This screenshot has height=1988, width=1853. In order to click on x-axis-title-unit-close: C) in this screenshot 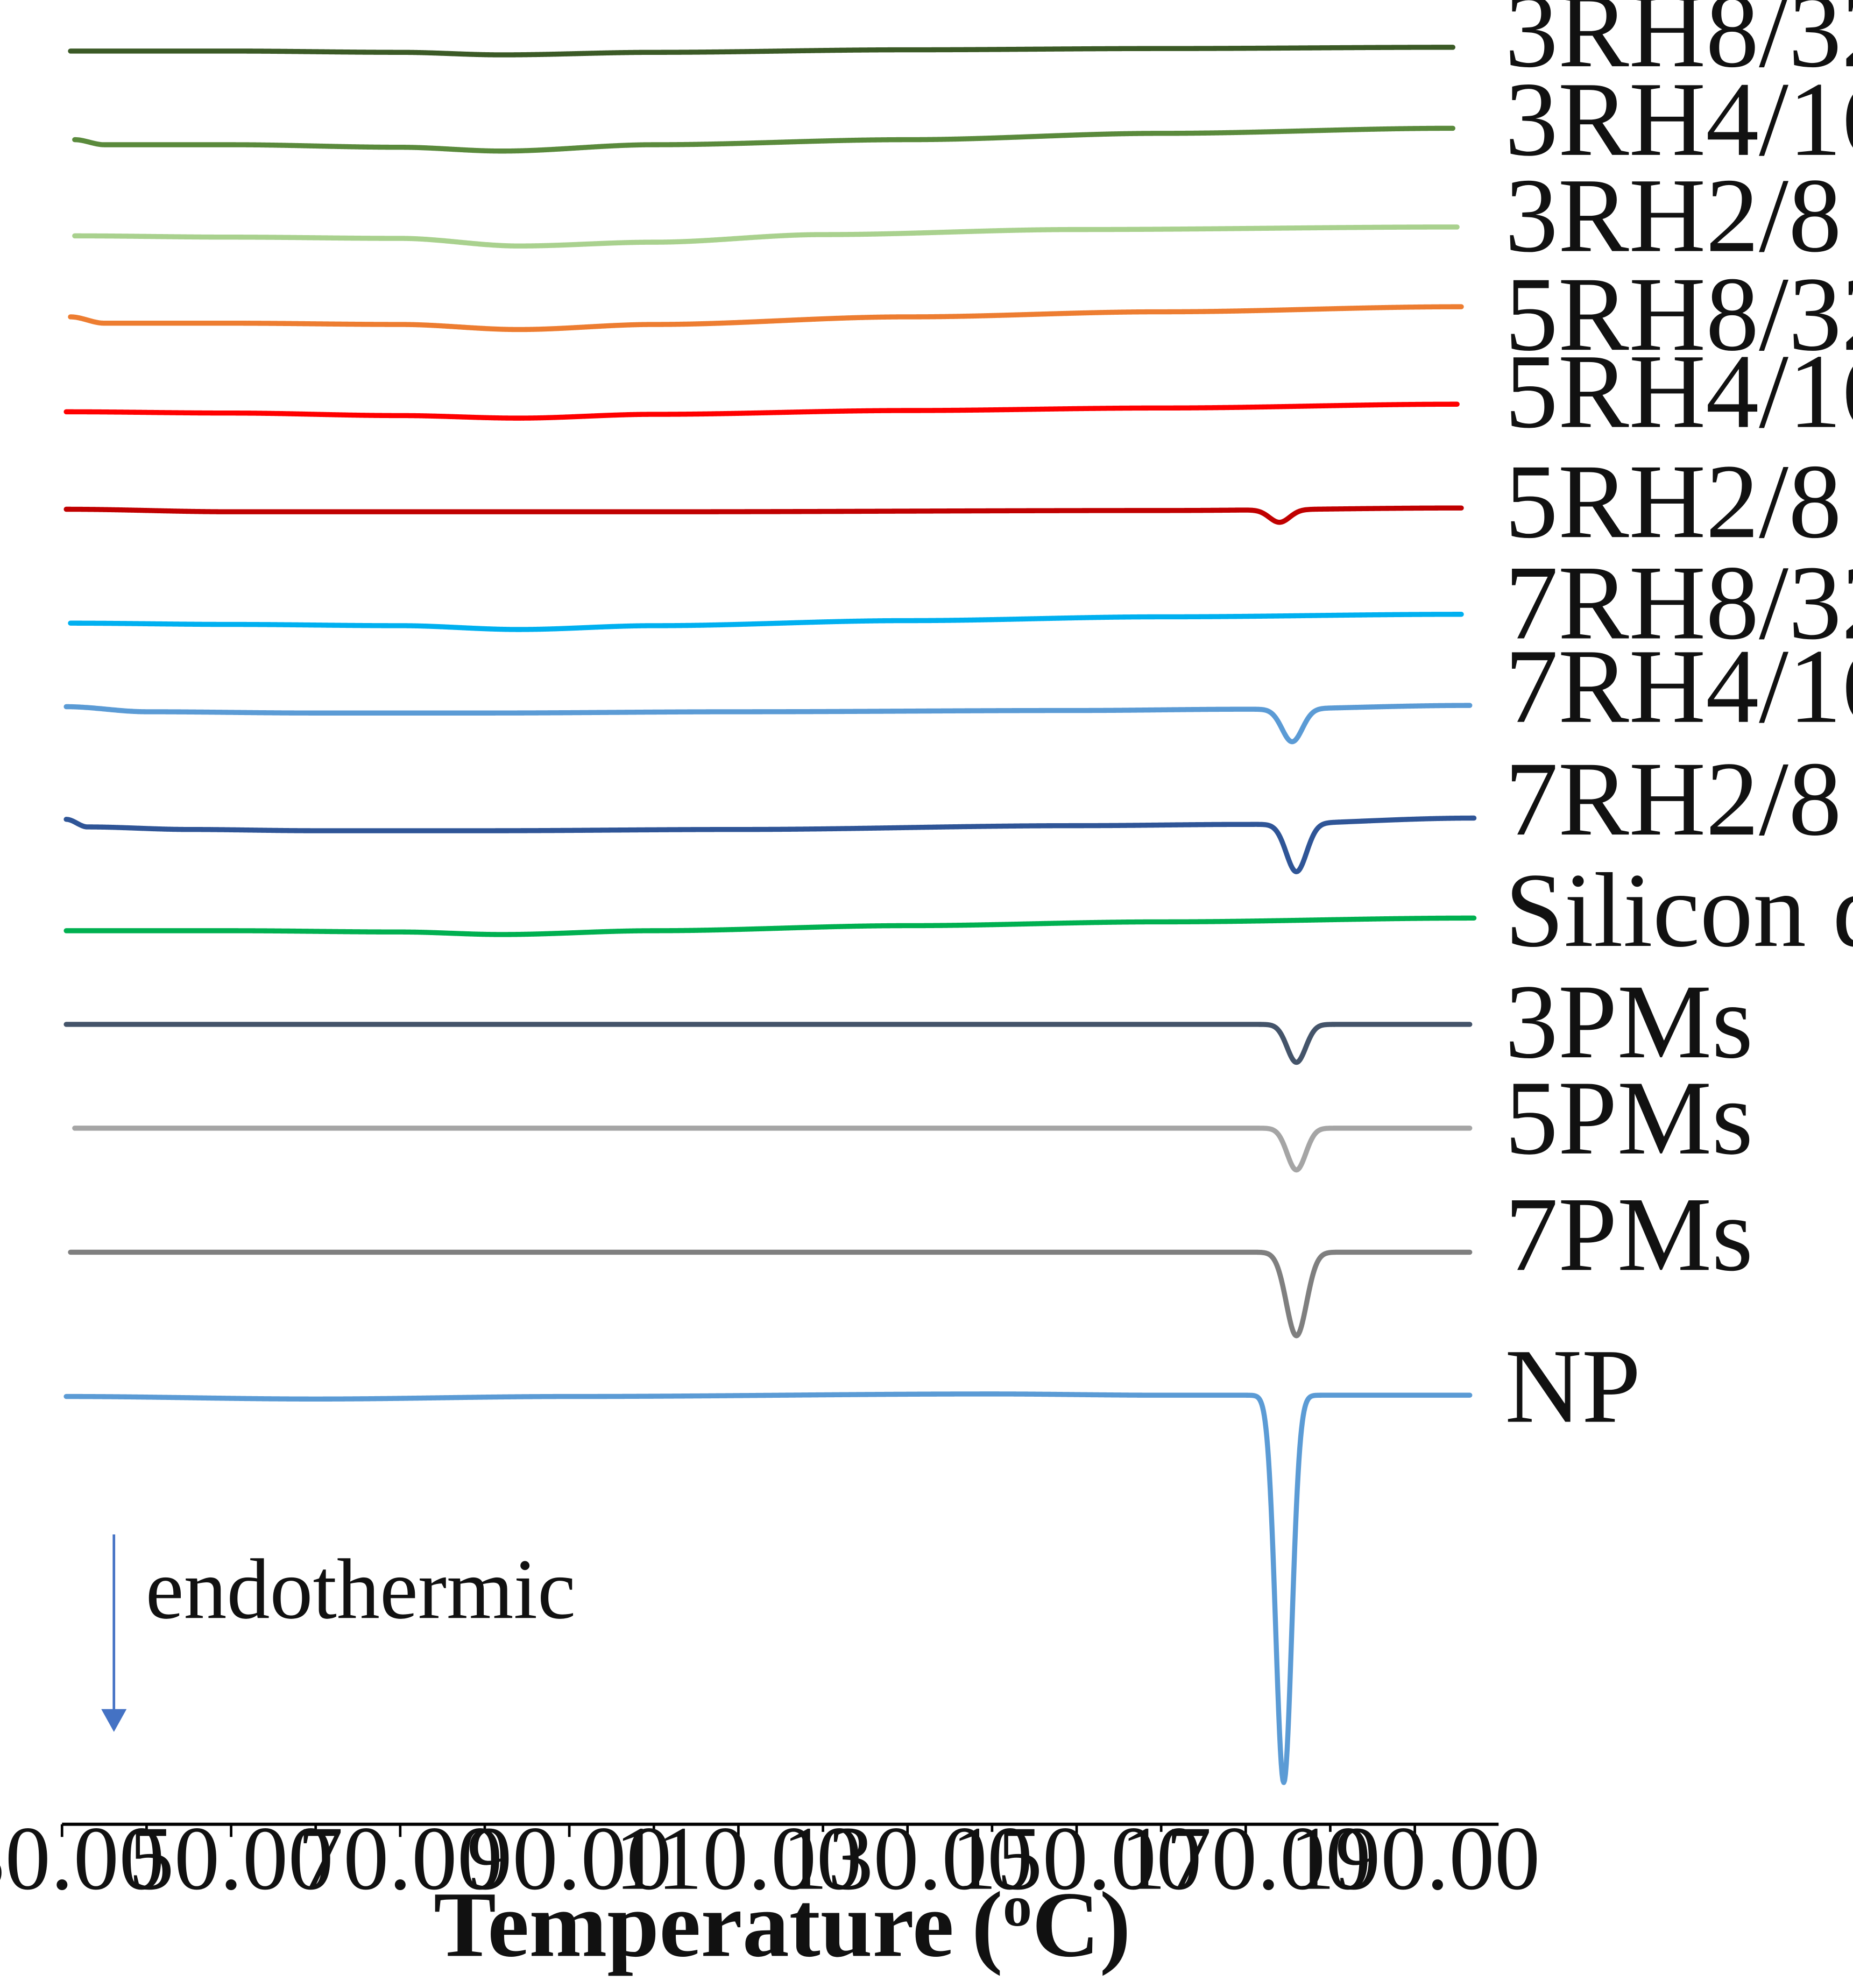, I will do `click(1081, 1924)`.